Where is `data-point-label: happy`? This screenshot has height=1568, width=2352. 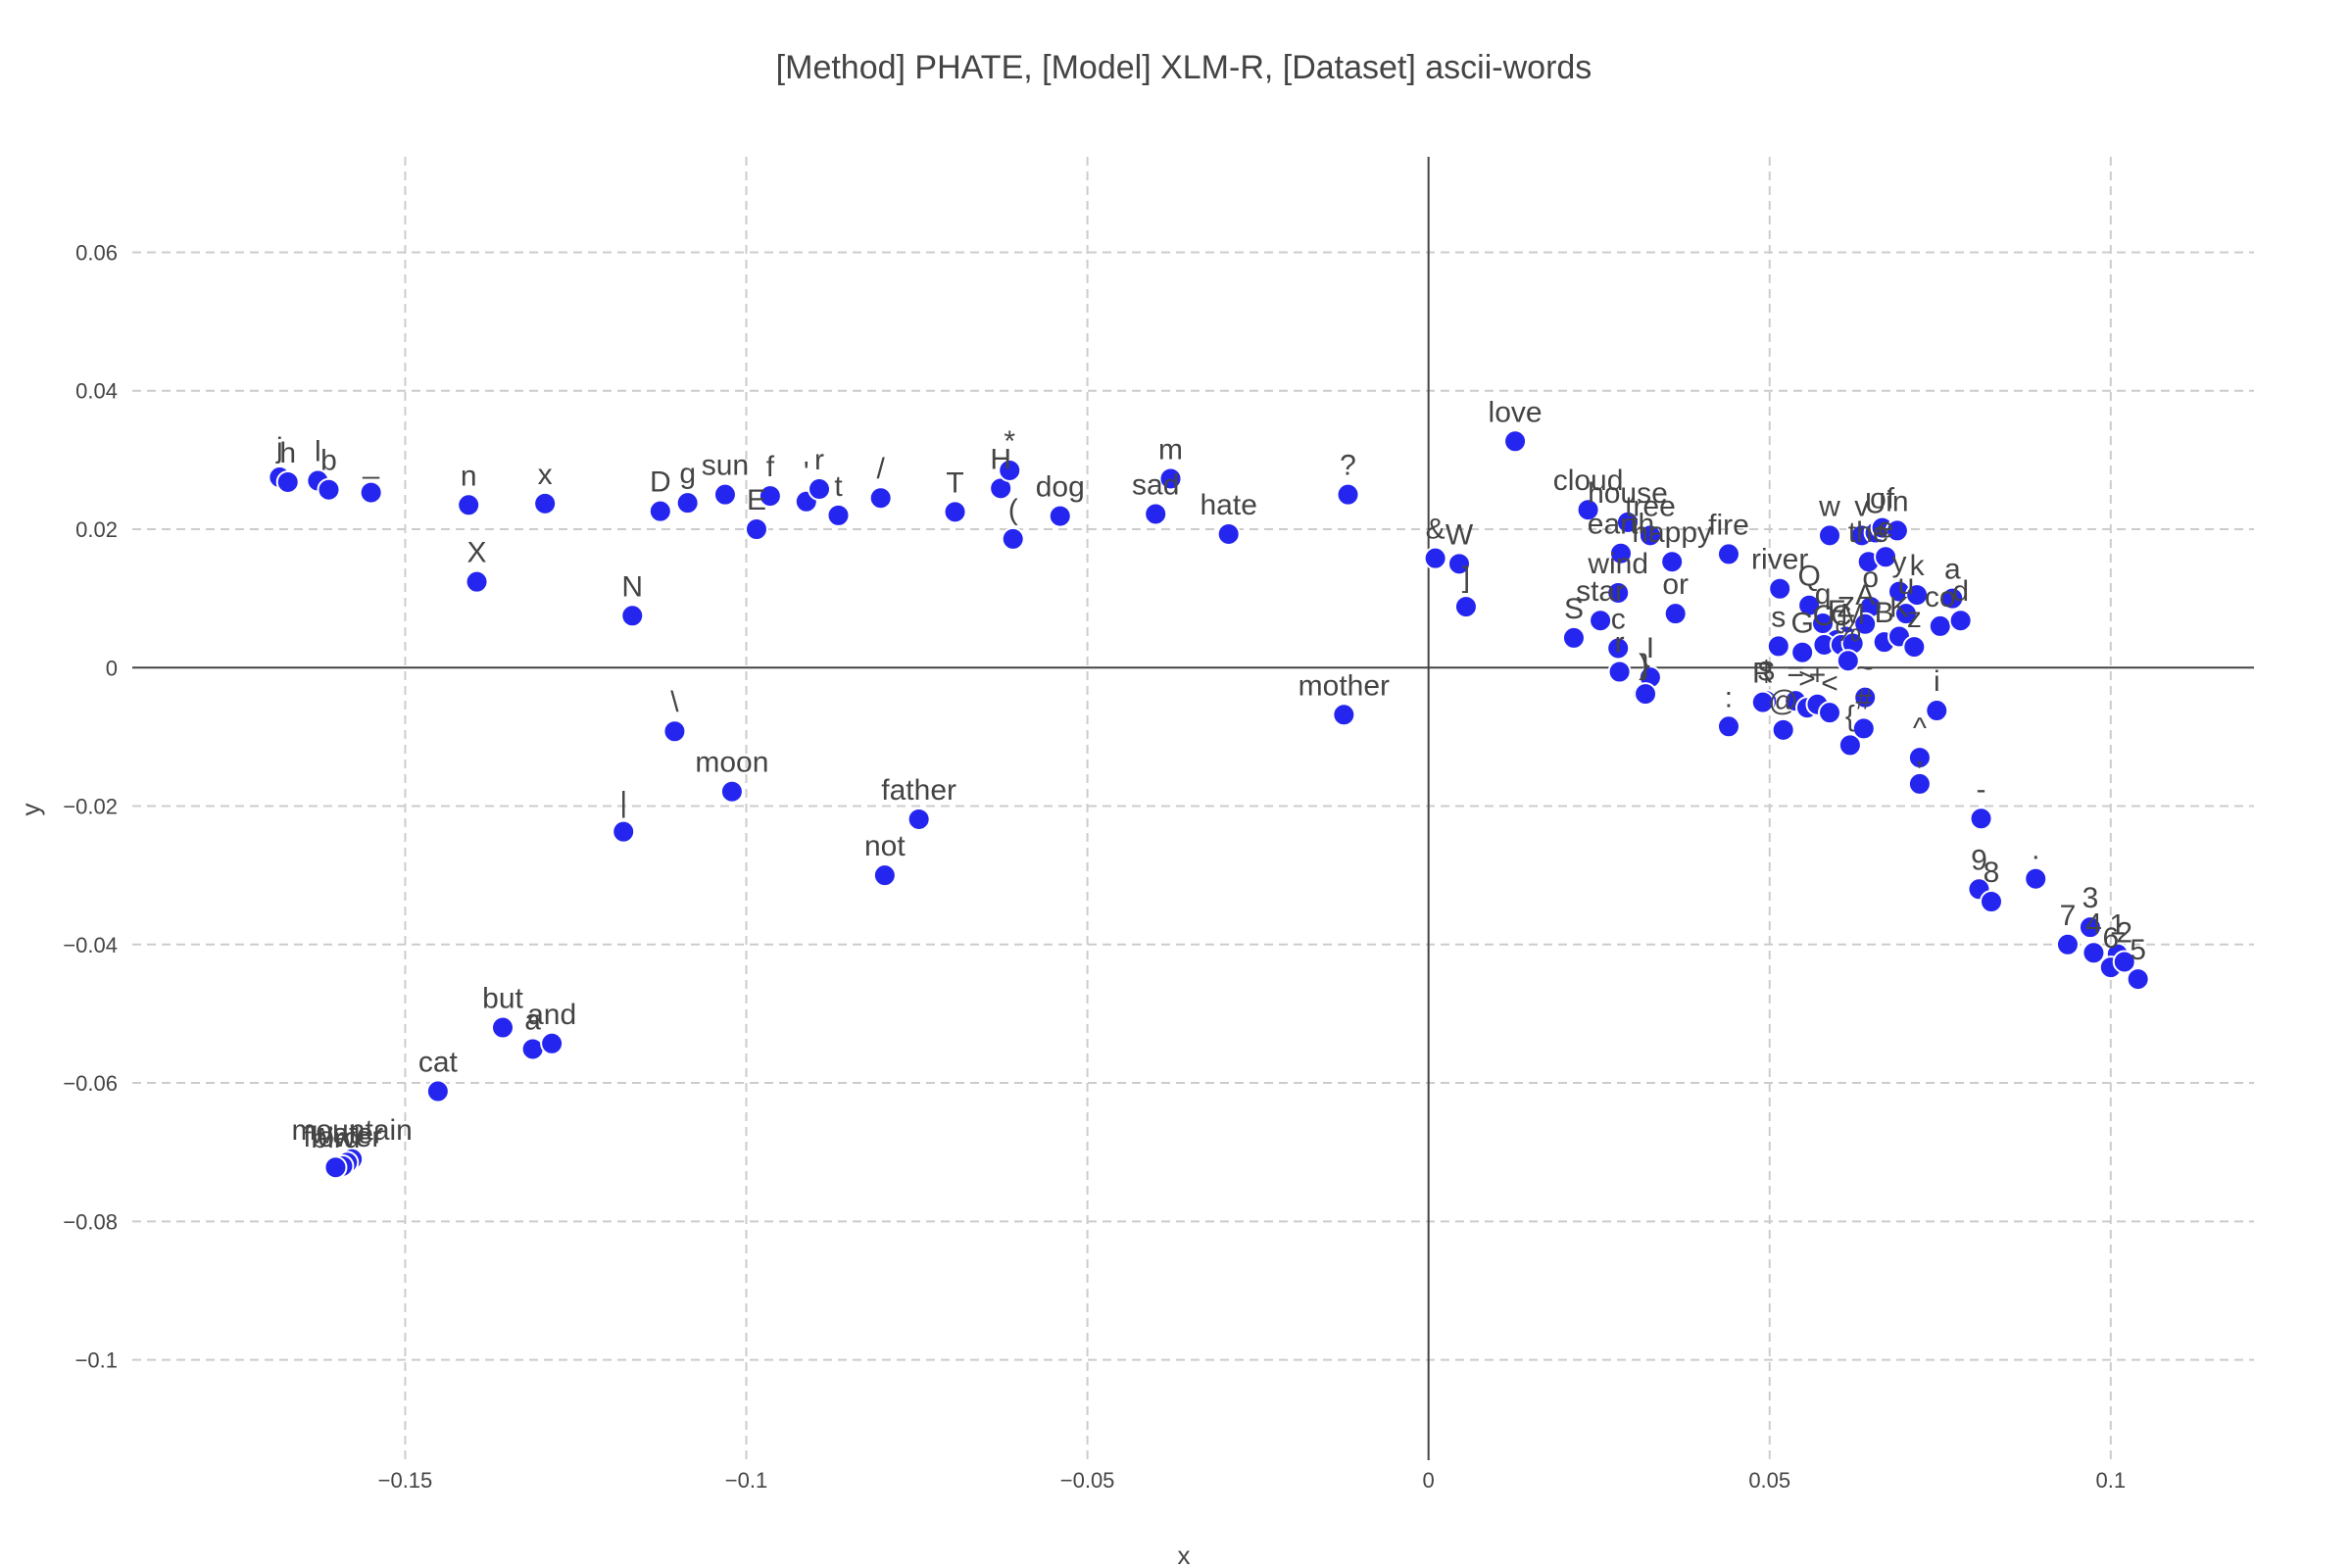
data-point-label: happy is located at coordinates (1672, 532).